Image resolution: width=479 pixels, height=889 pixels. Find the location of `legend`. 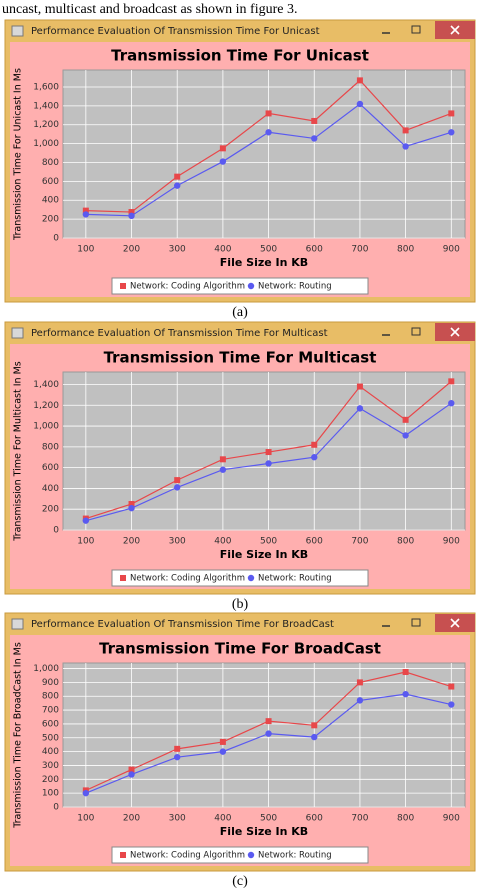

legend is located at coordinates (240, 855).